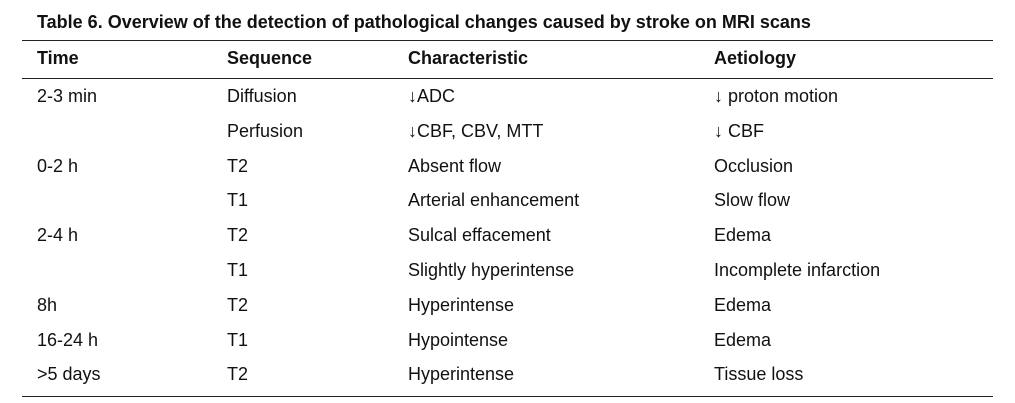 This screenshot has height=403, width=1015. Describe the element at coordinates (68, 339) in the screenshot. I see `cell-time: 16-24 h` at that location.